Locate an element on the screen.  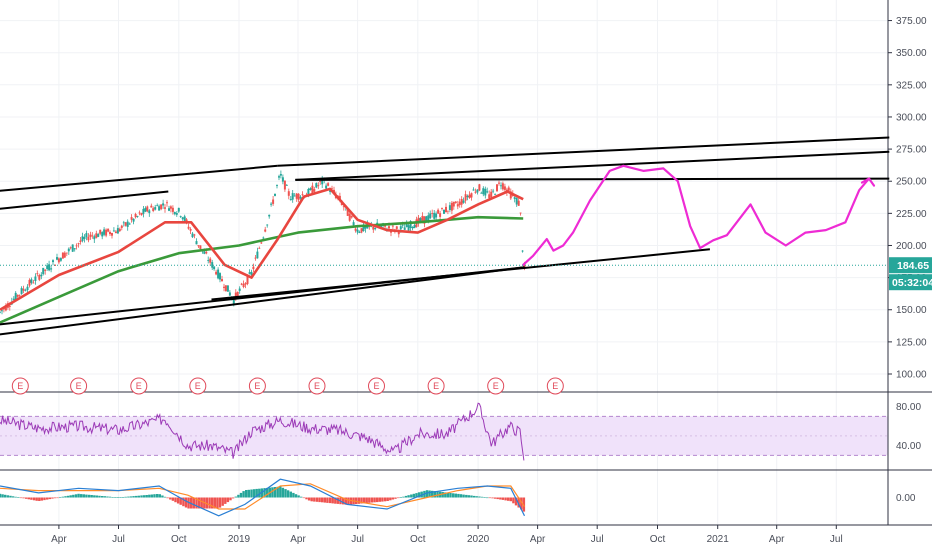
time-tick-label: 2019 is located at coordinates (239, 539).